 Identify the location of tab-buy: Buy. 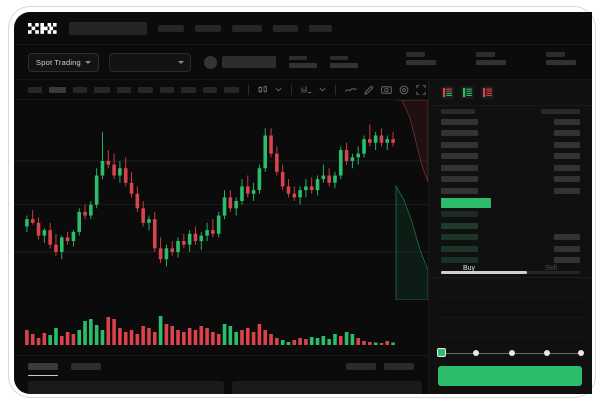
(469, 268).